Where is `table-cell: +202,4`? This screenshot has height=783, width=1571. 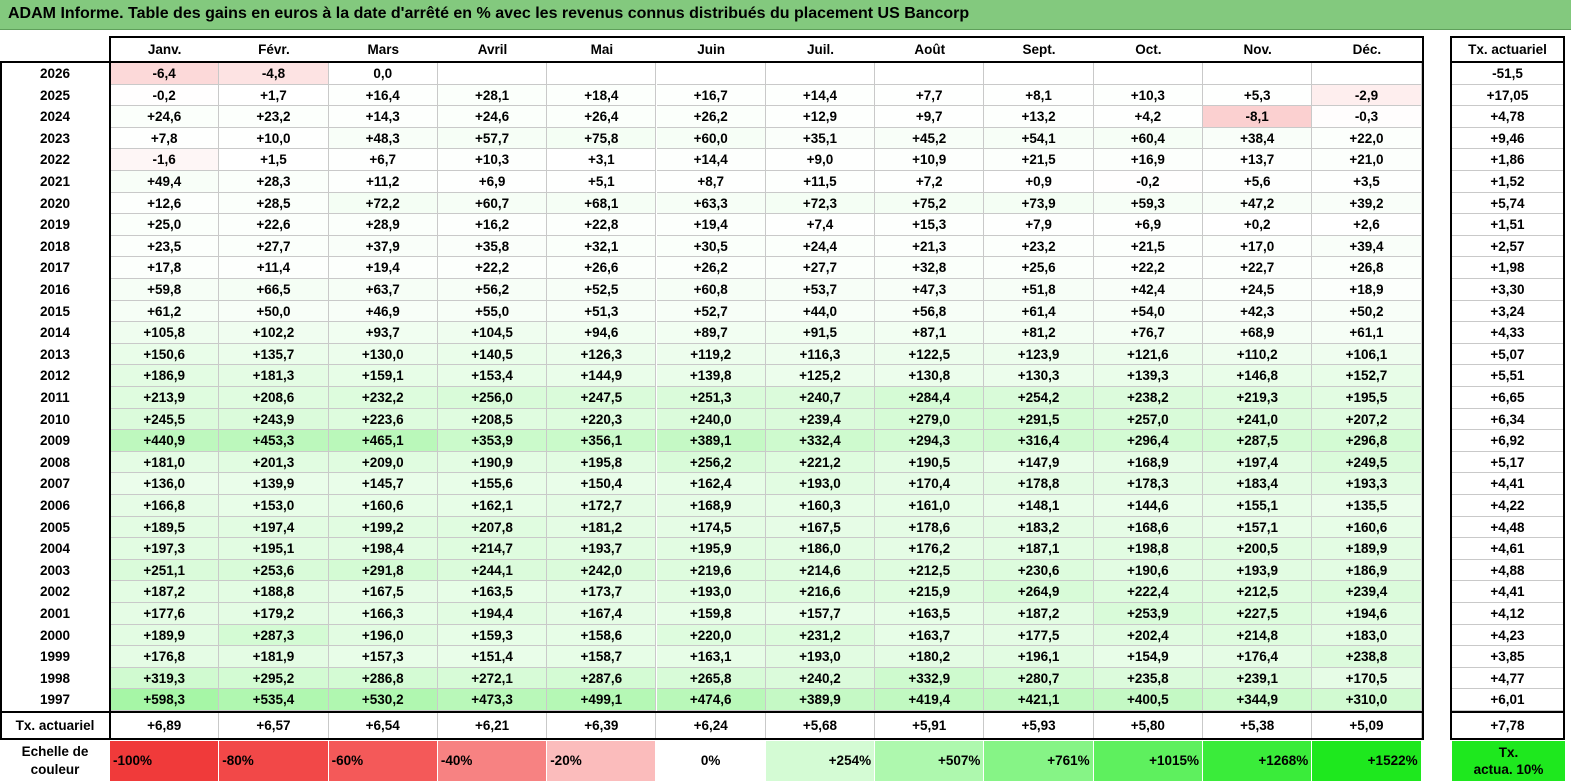 table-cell: +202,4 is located at coordinates (1148, 635).